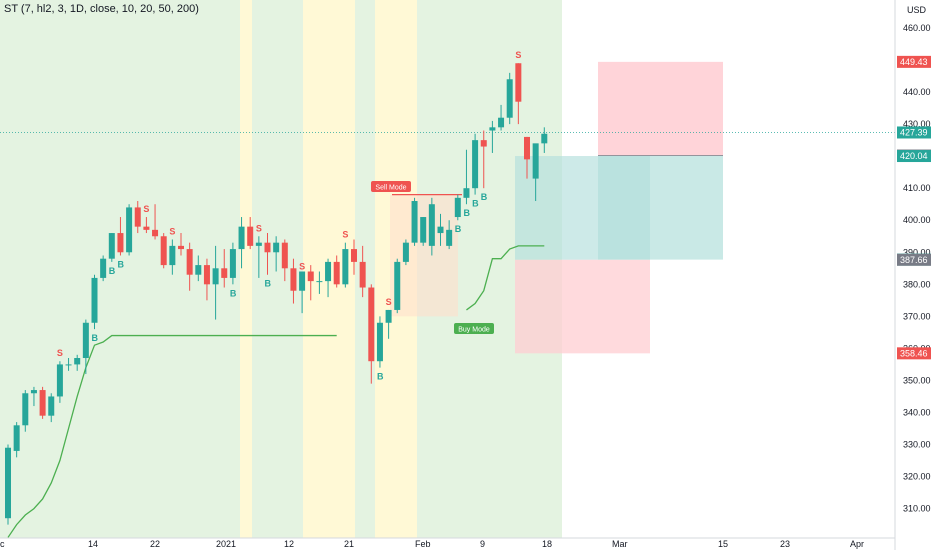  I want to click on y-tick-label: 460.00, so click(917, 28).